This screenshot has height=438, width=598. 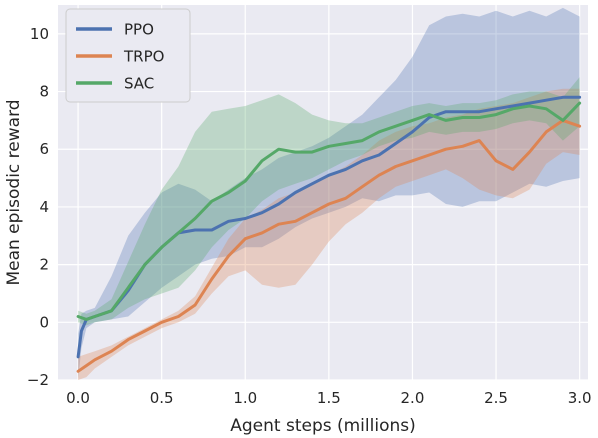 What do you see at coordinates (143, 57) in the screenshot?
I see `trpo-legend-label: TRPO` at bounding box center [143, 57].